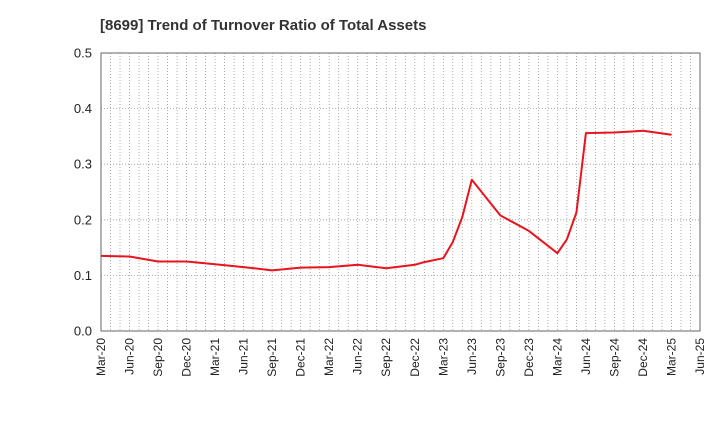 This screenshot has width=720, height=440. I want to click on y-tick-label: 0.3, so click(83, 164).